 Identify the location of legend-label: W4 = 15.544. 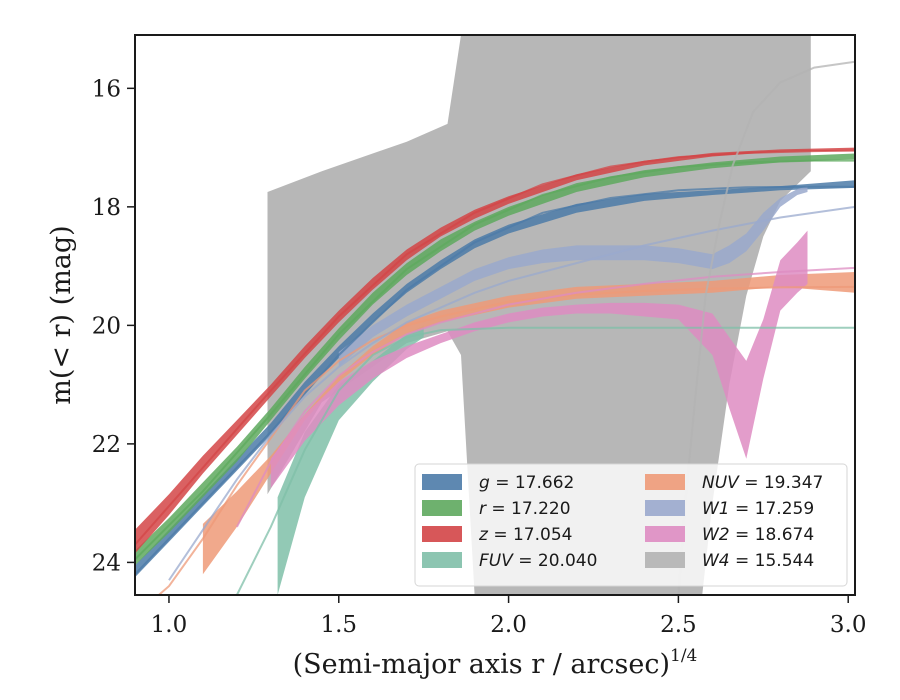
(758, 561).